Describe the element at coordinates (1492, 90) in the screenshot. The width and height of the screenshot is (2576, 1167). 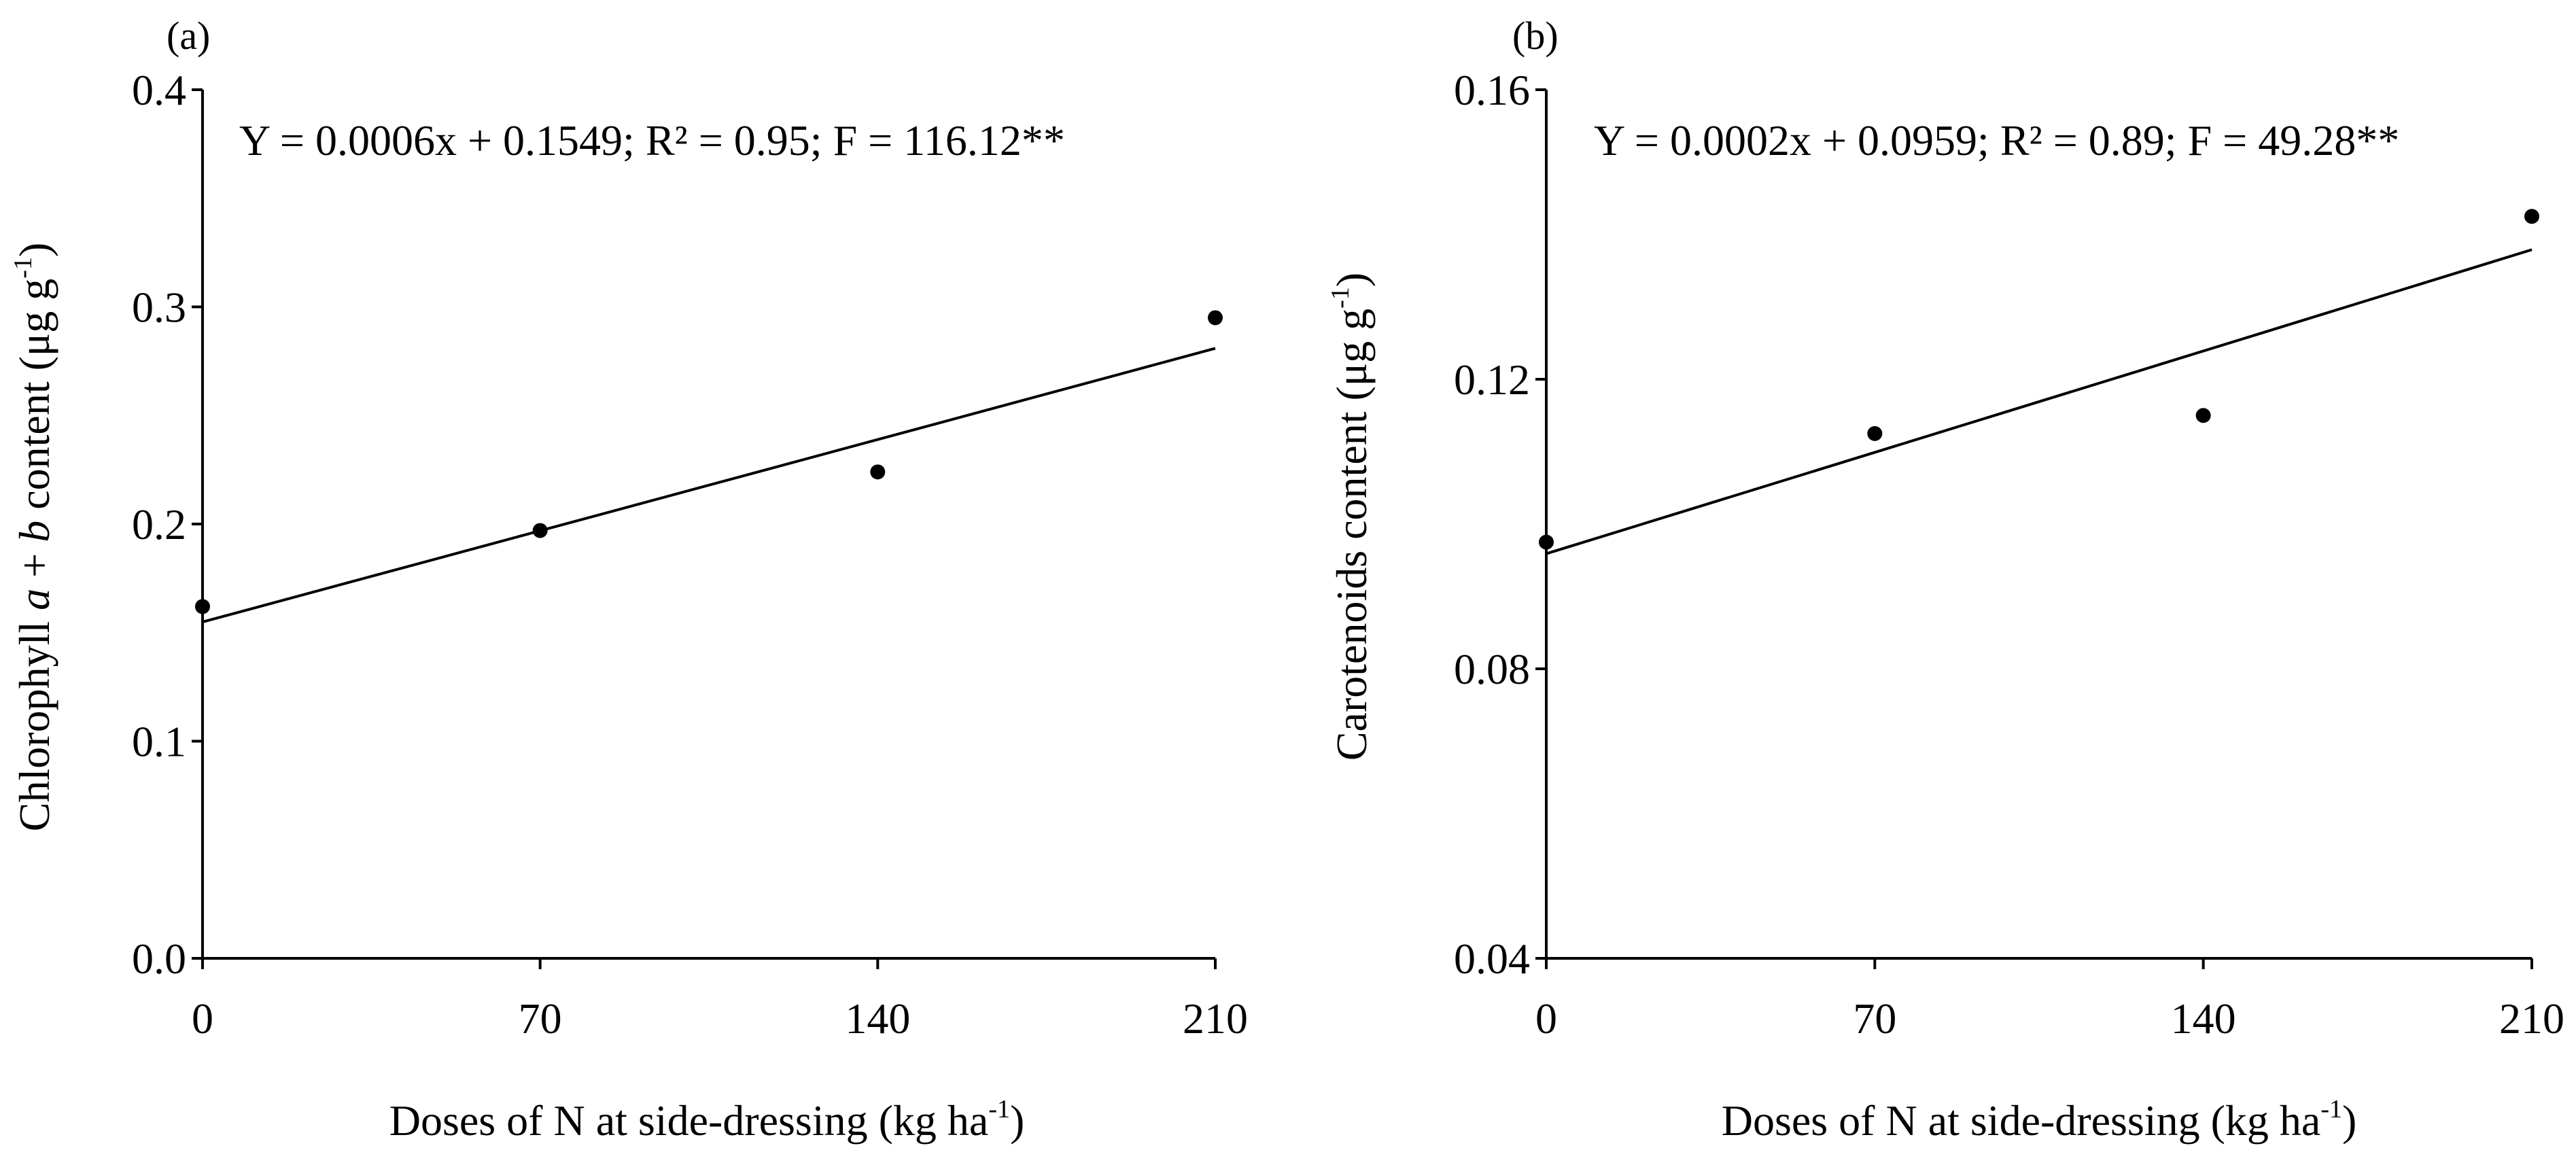
I see `y-tick-label: 0.16` at that location.